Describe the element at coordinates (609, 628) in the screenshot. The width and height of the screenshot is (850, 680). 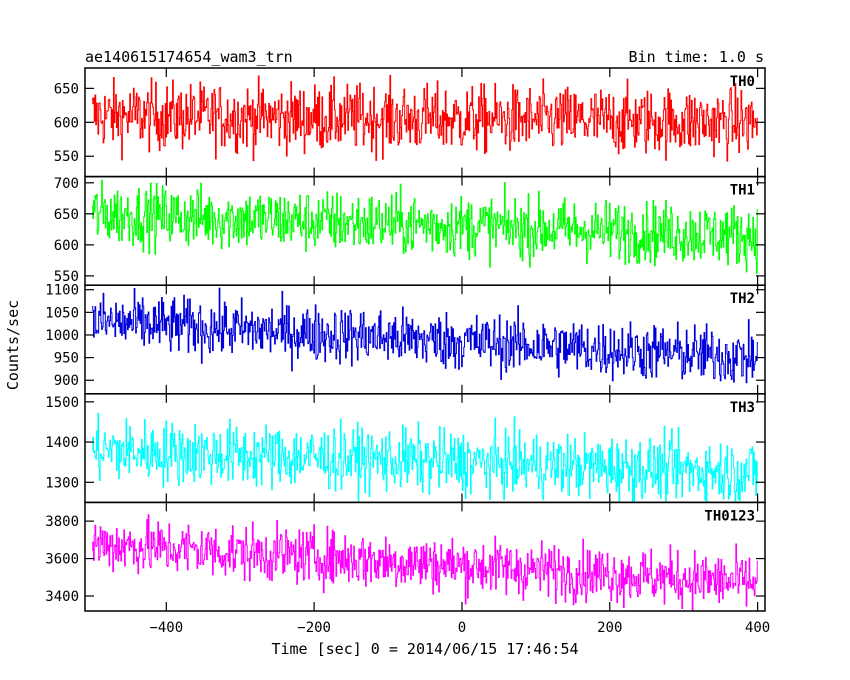
I see `x-tick-label: 200` at that location.